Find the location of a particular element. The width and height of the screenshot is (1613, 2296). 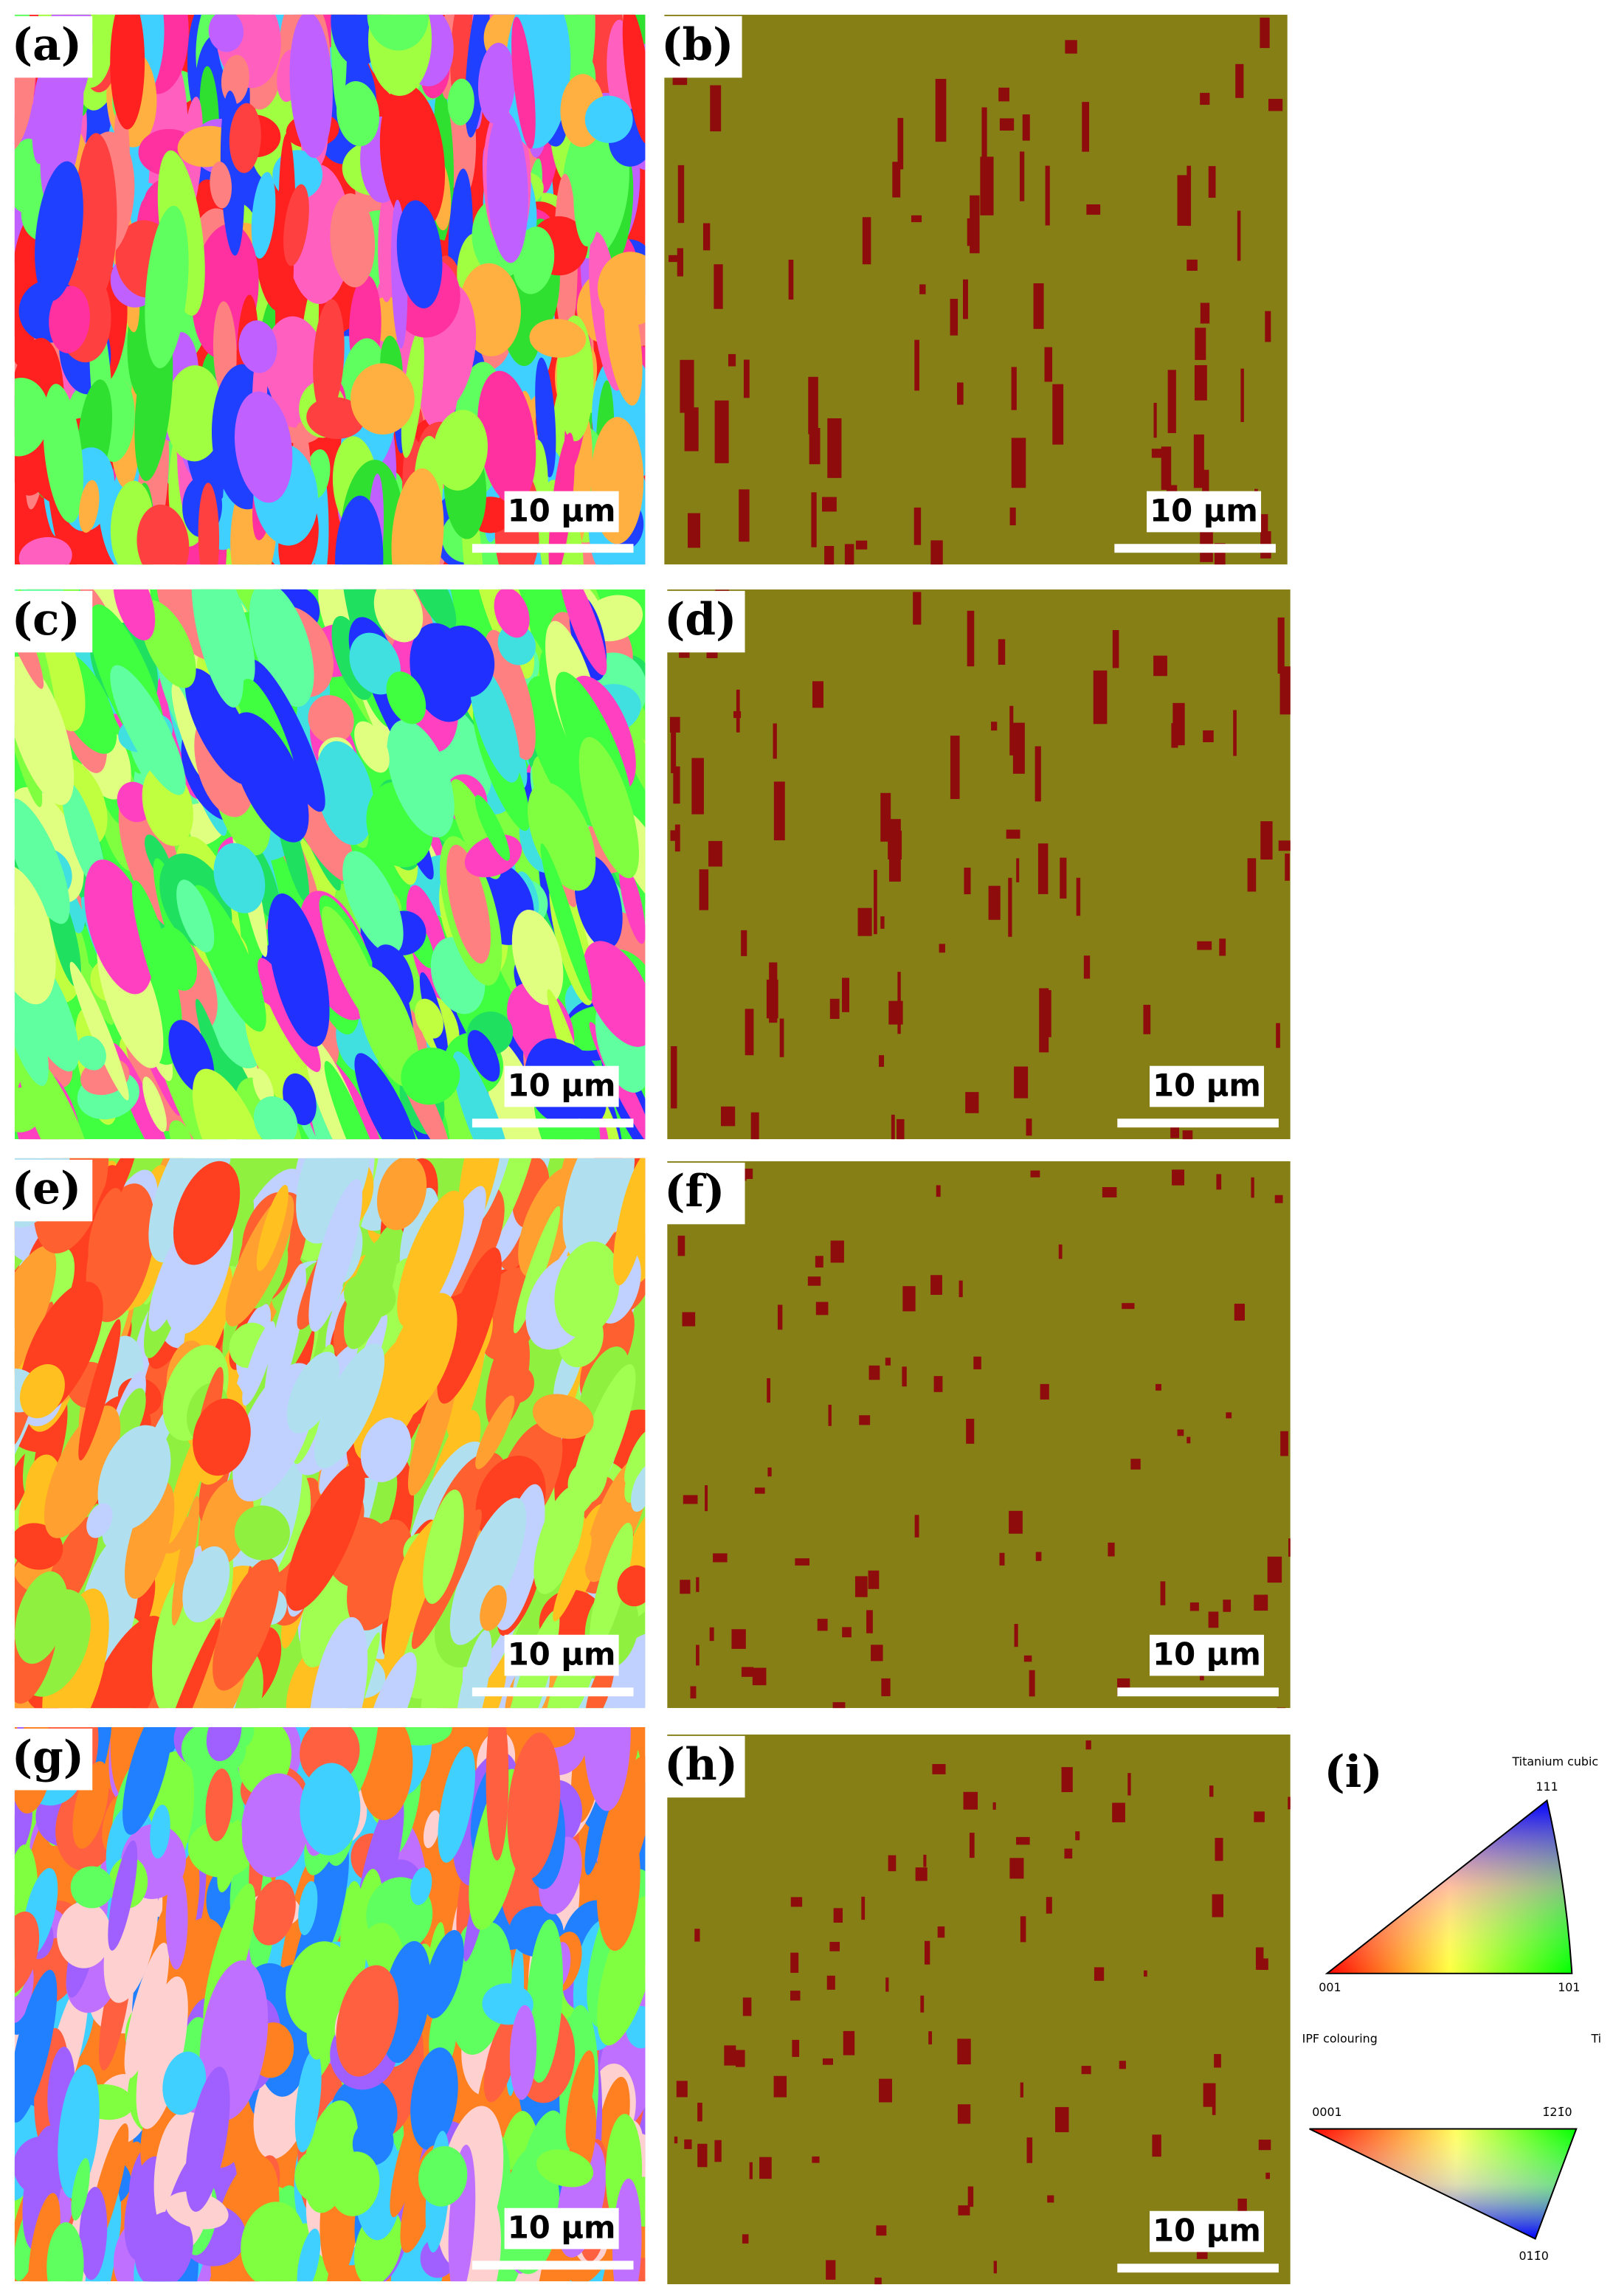

panel-label: (g) is located at coordinates (48, 1757).